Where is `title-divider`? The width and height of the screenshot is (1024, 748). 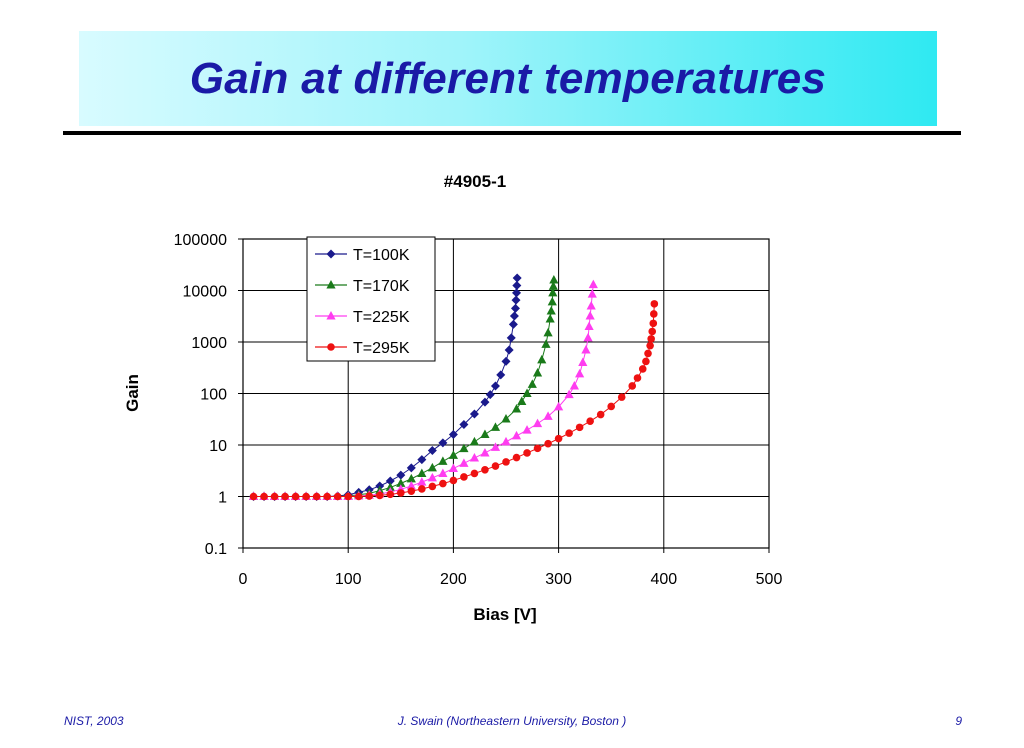
title-divider is located at coordinates (512, 133).